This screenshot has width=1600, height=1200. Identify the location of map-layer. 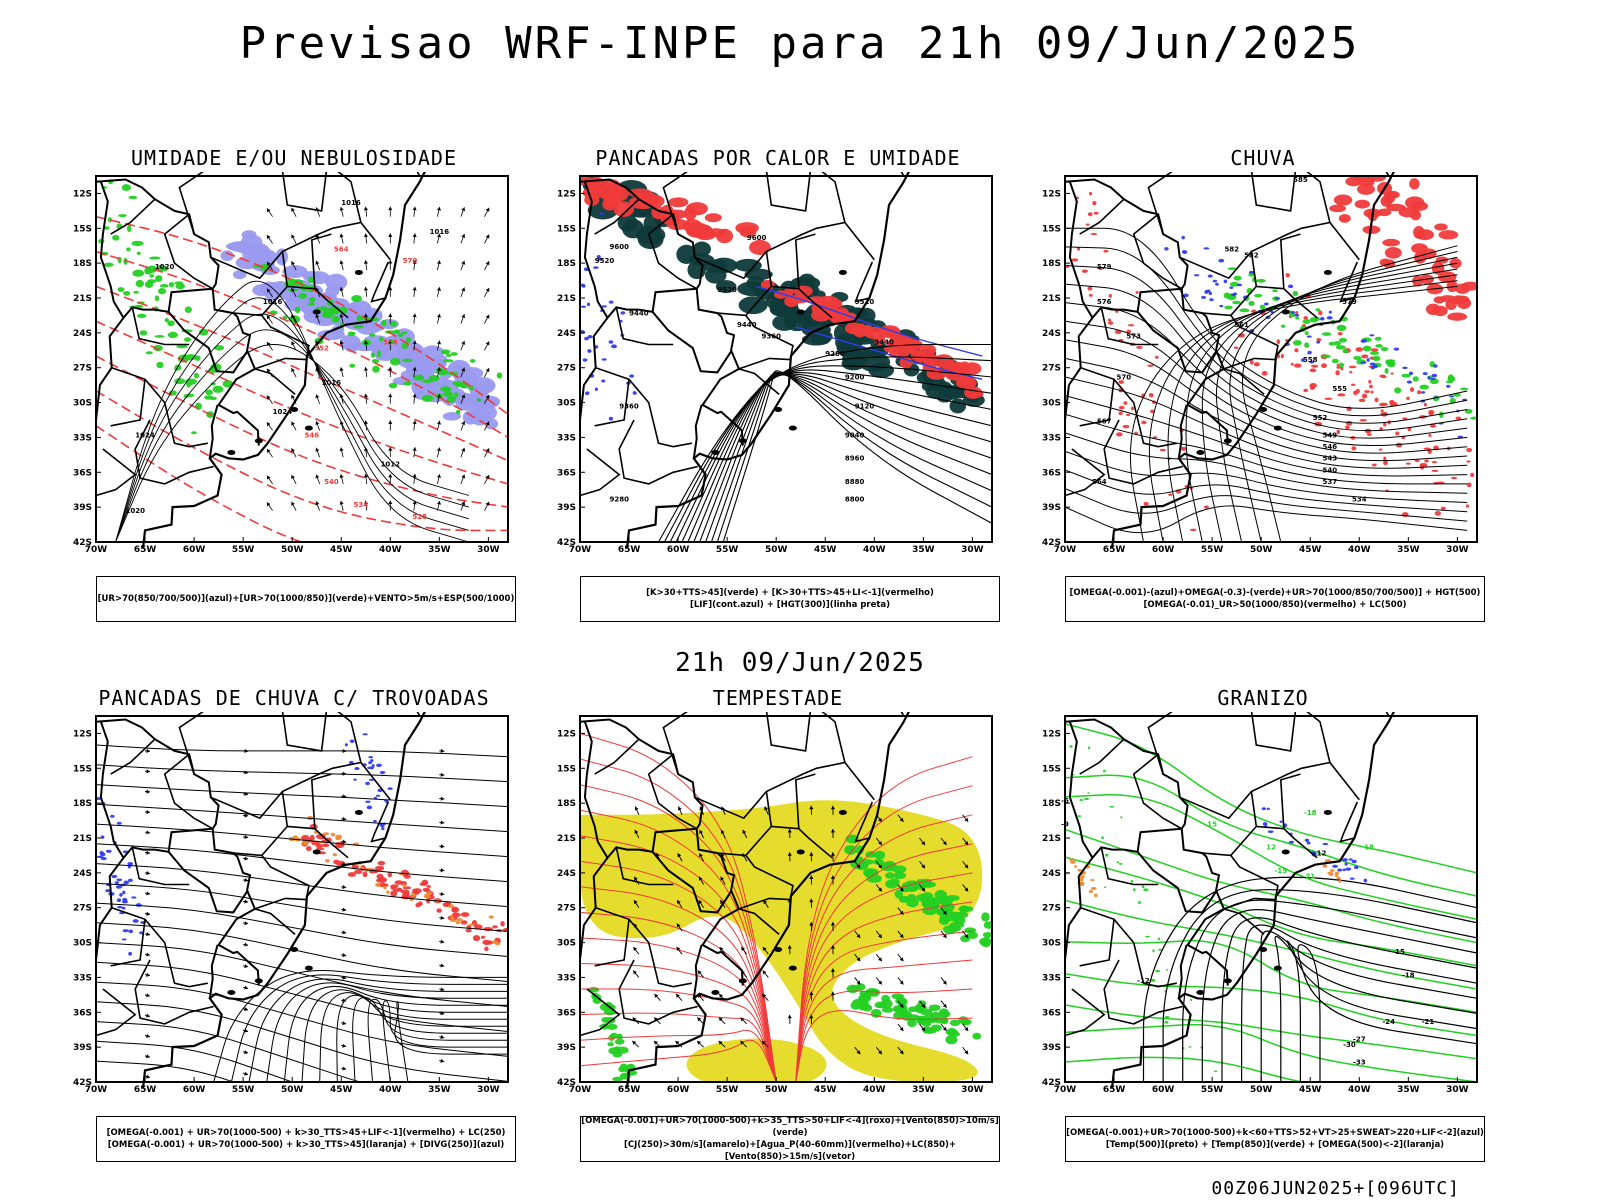
(302, 360).